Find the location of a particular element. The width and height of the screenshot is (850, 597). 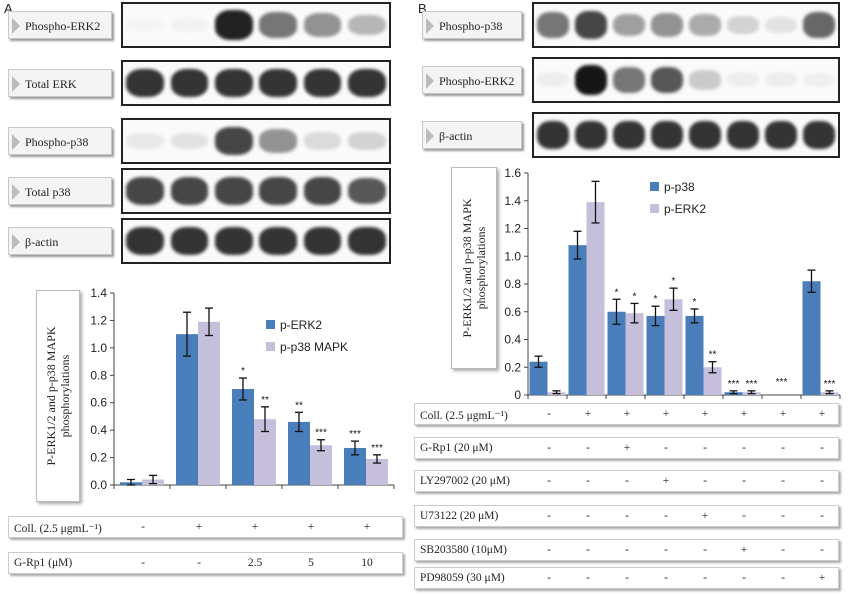

treatment-label: G-Rp1 (μM) is located at coordinates (43, 563).